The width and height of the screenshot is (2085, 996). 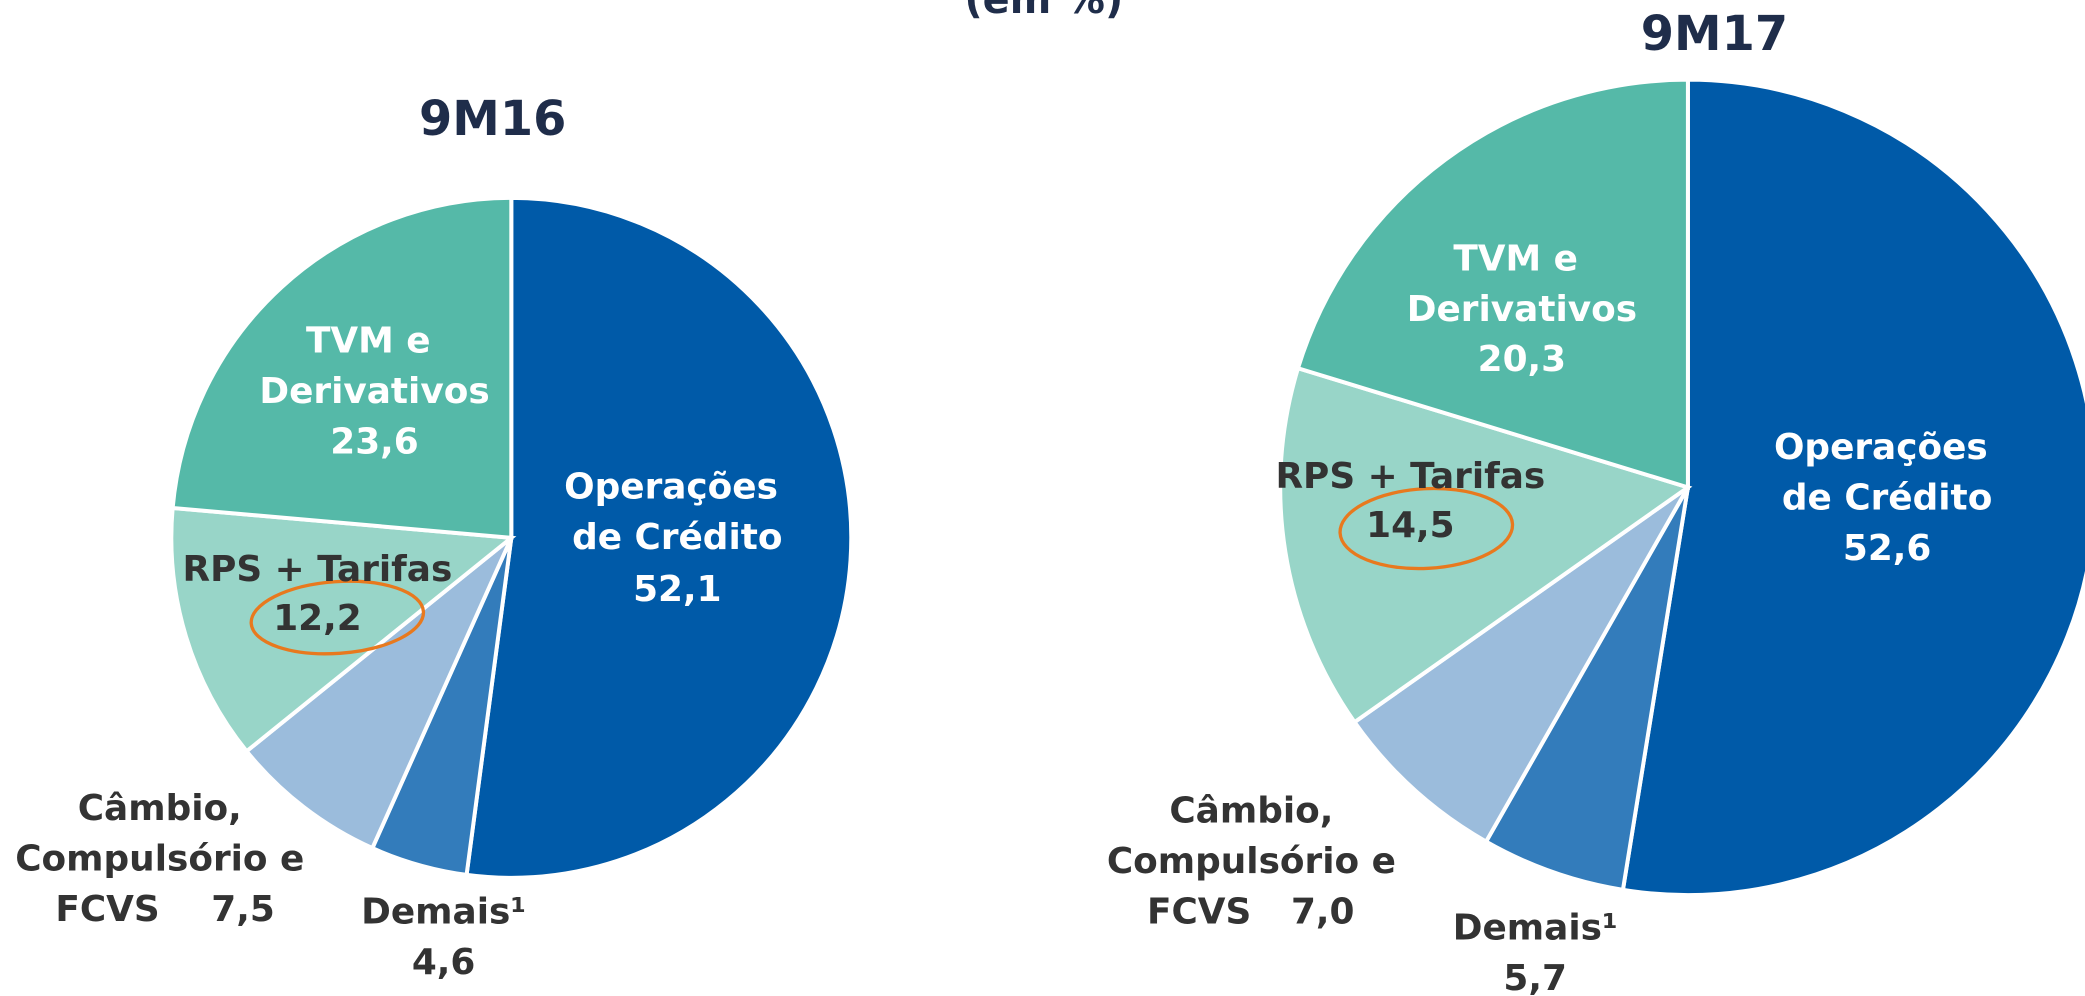 I want to click on value-label: 20,3, so click(x=1522, y=359).